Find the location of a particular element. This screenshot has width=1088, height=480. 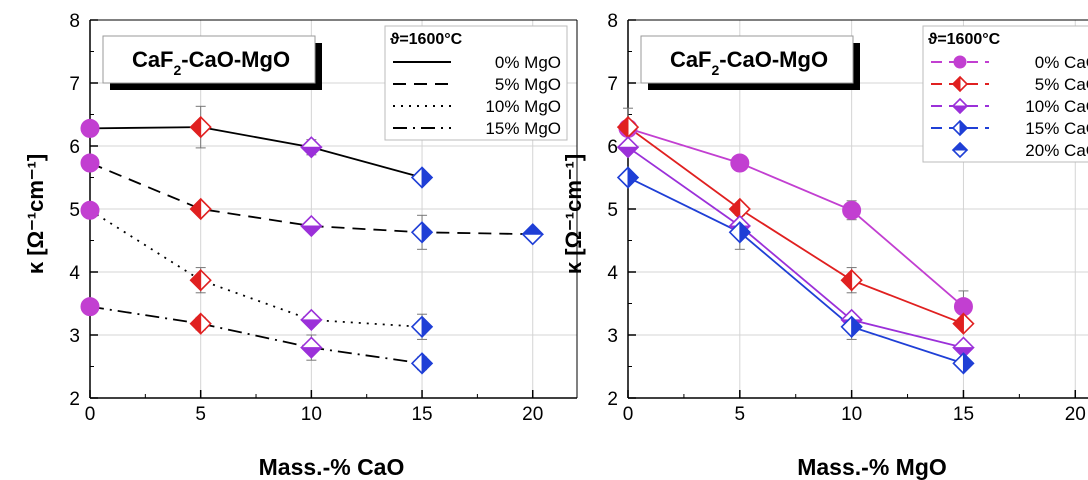

legend-title: ϑ=1600°C is located at coordinates (964, 39).